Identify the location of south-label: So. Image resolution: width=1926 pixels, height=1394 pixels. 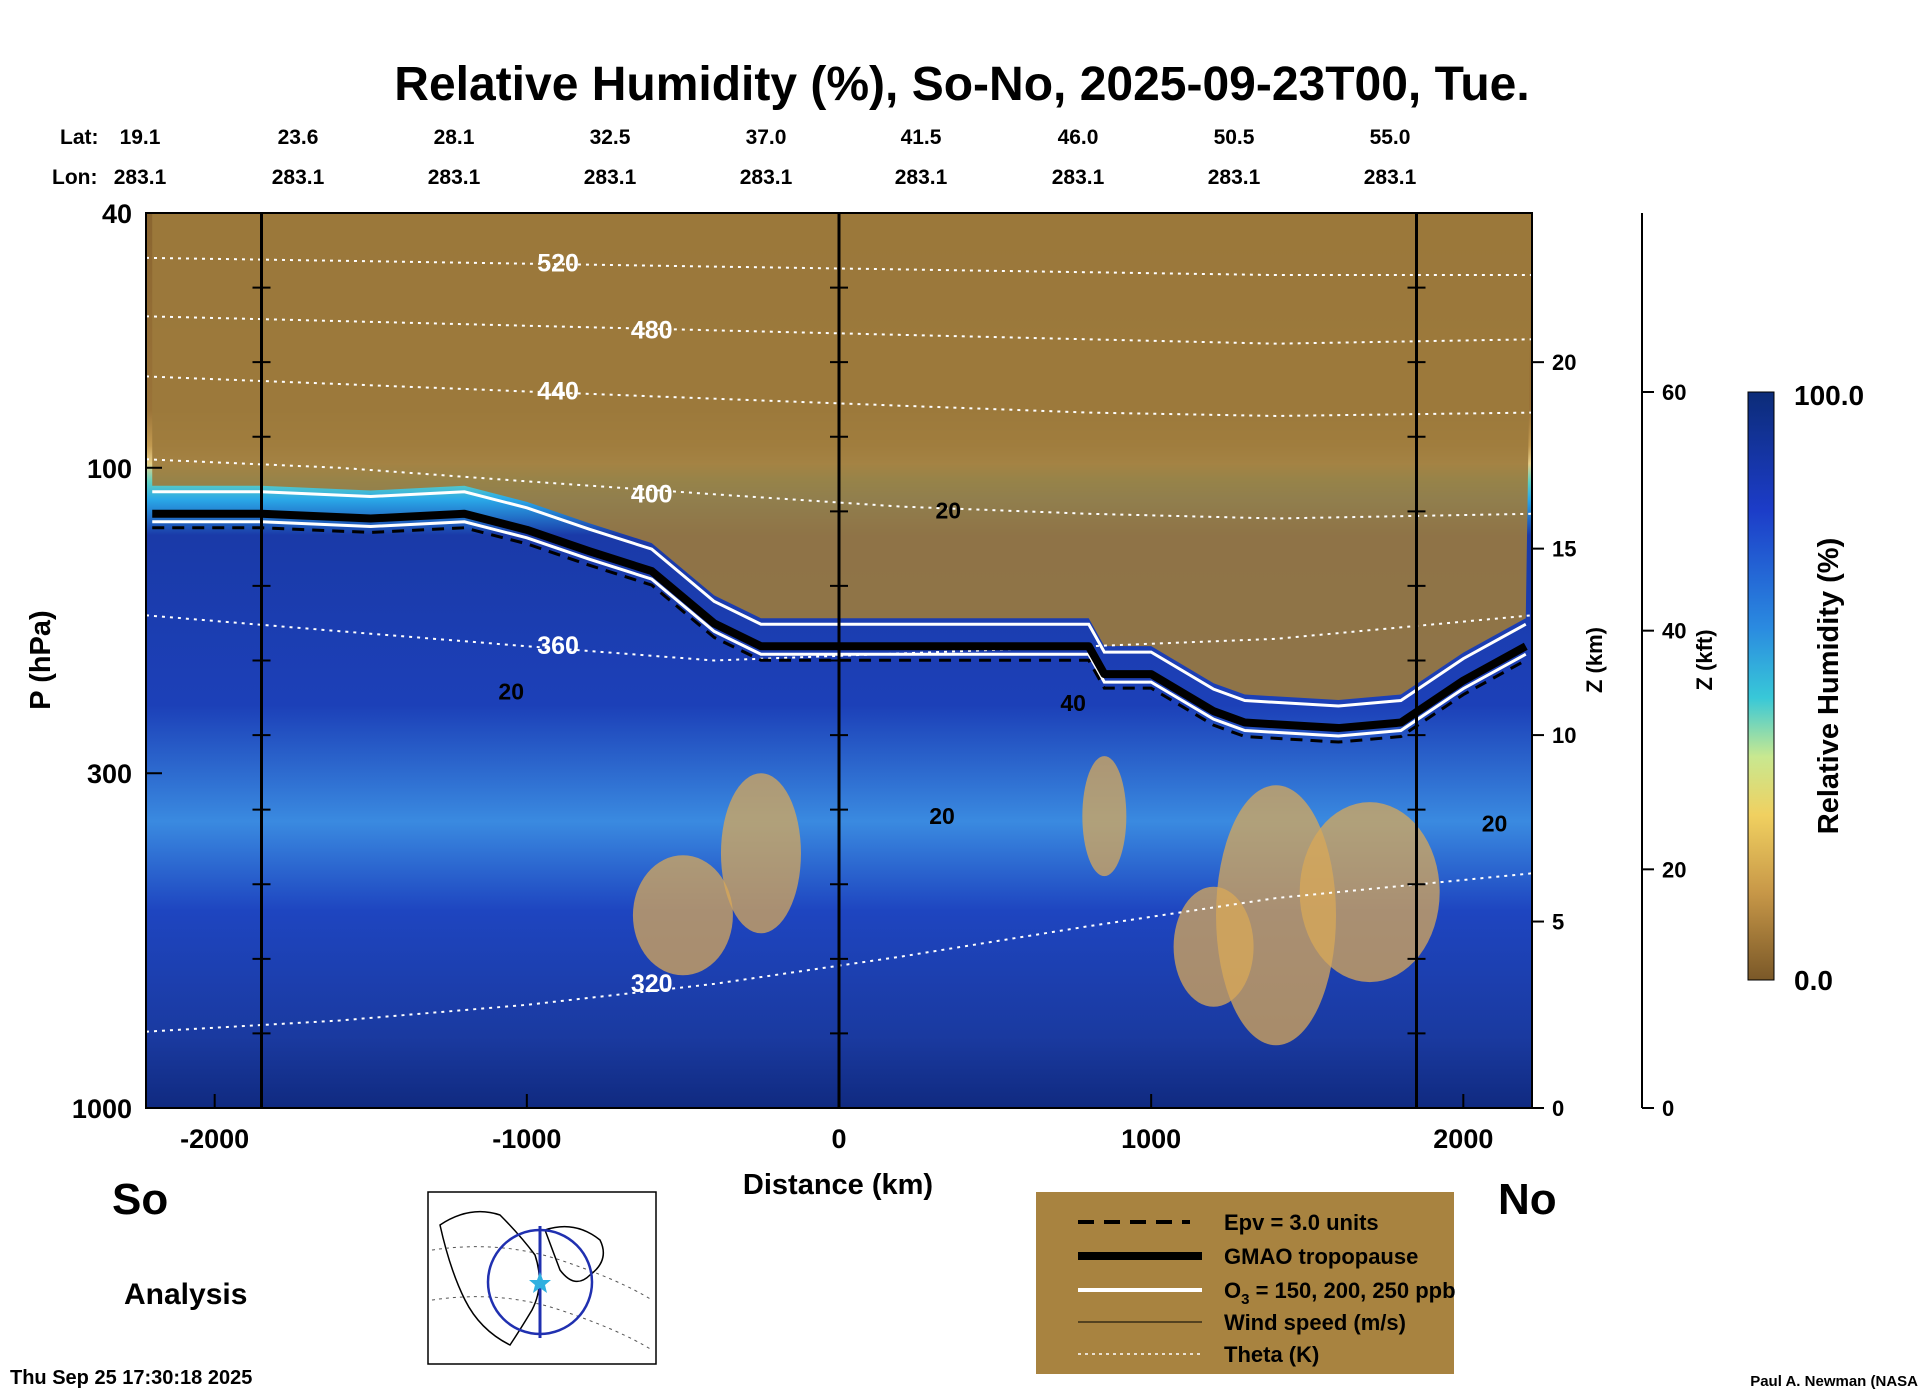
(140, 1199).